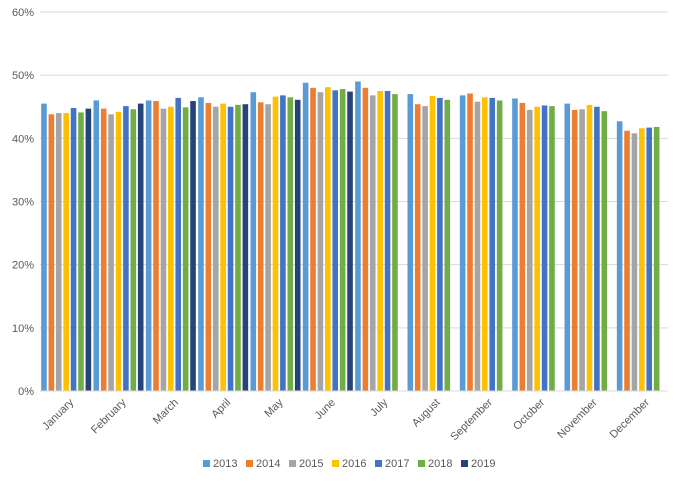  I want to click on legend-label-2013: 2013, so click(225, 464).